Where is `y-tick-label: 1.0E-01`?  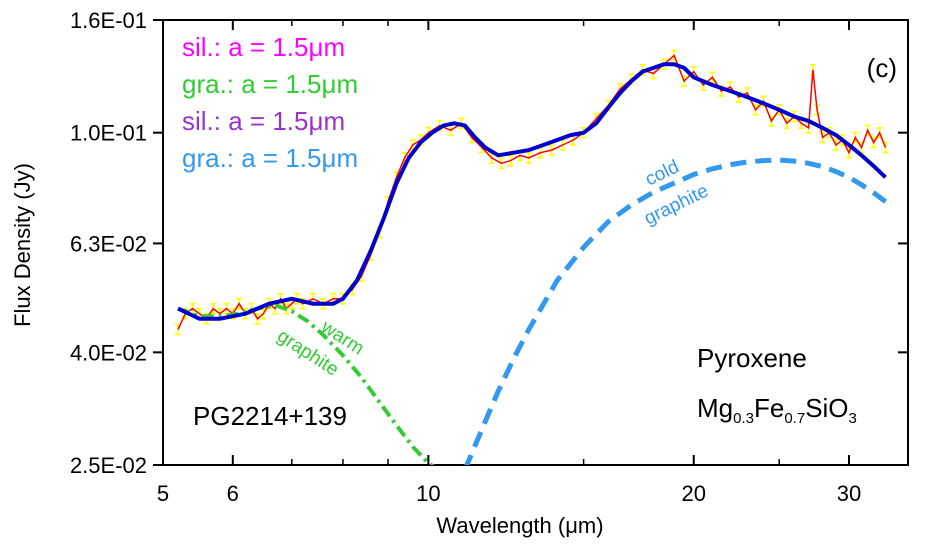 y-tick-label: 1.0E-01 is located at coordinates (108, 133).